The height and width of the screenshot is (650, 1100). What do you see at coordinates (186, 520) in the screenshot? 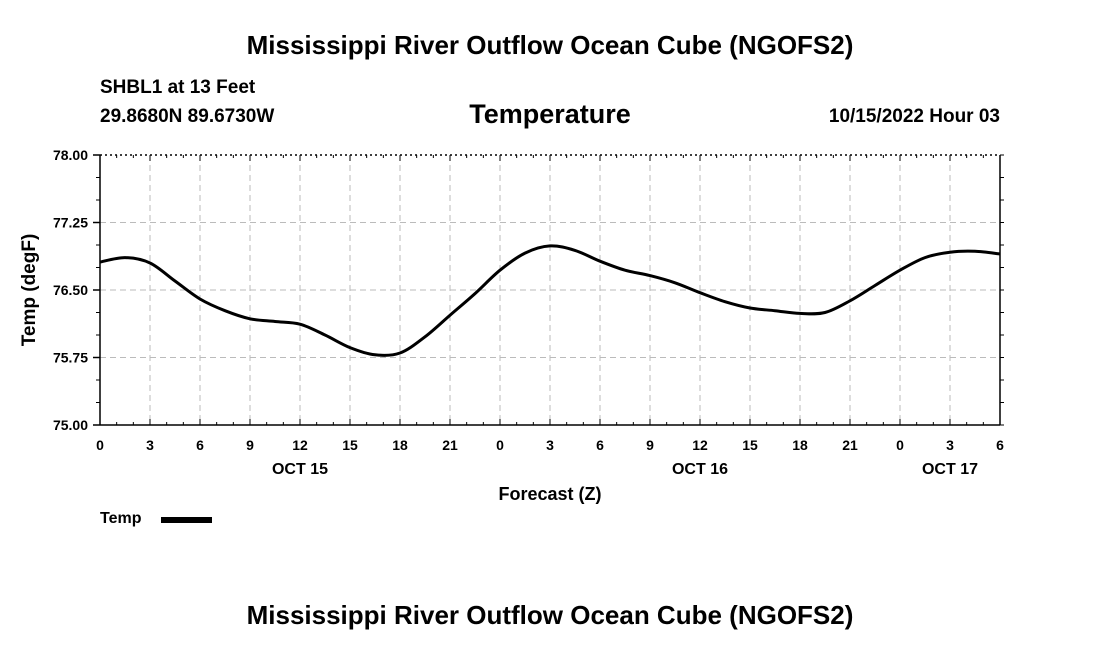
I see `legend-line-swatch` at bounding box center [186, 520].